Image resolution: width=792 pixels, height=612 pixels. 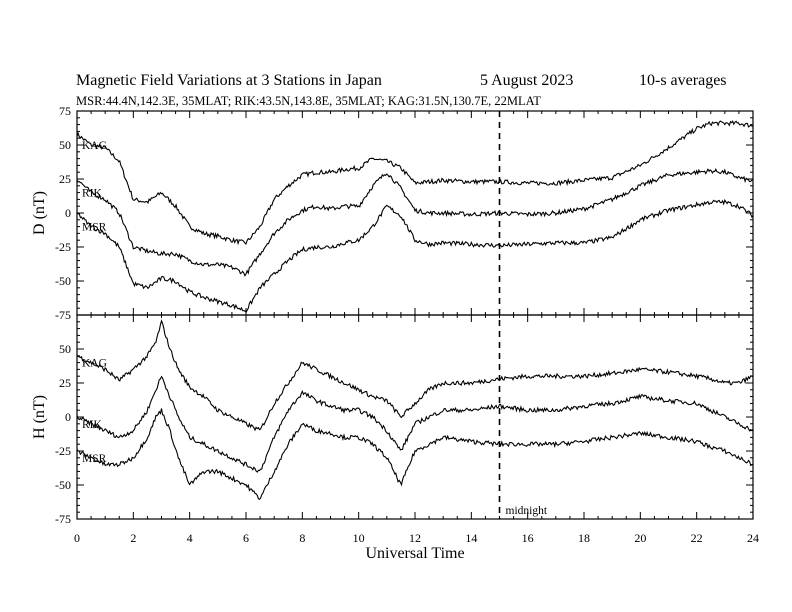 I want to click on xaxis-label: Universal Time, so click(x=414, y=553).